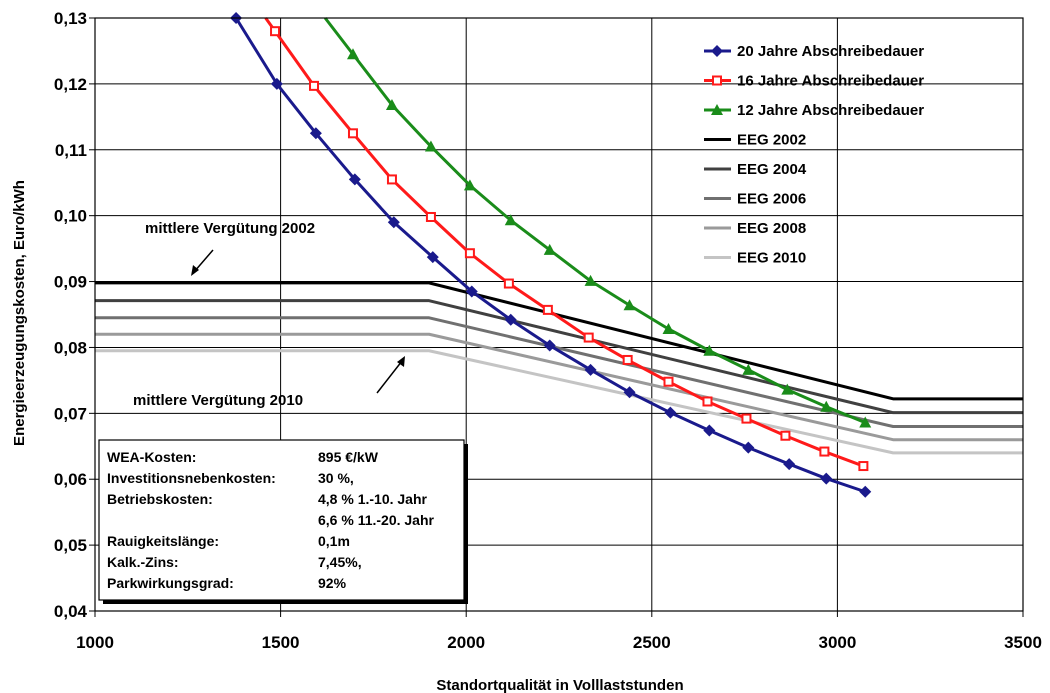  I want to click on x-tick-label: 3500, so click(1023, 642).